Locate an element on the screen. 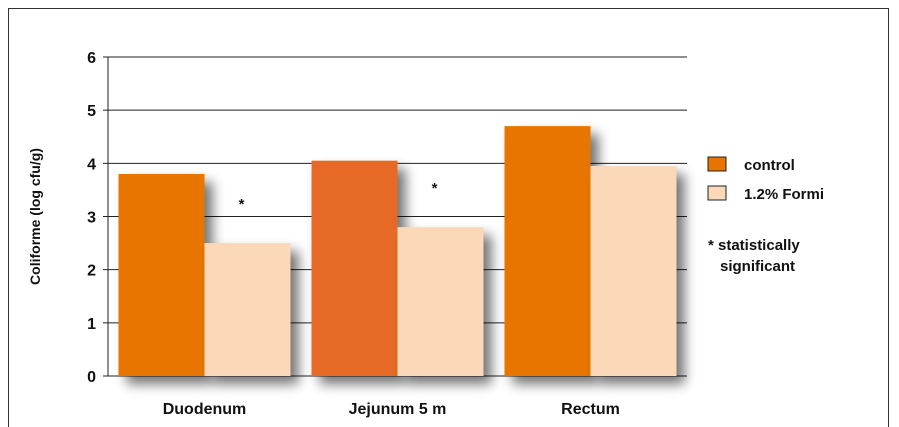 The width and height of the screenshot is (899, 427). significance-note: significant is located at coordinates (757, 266).